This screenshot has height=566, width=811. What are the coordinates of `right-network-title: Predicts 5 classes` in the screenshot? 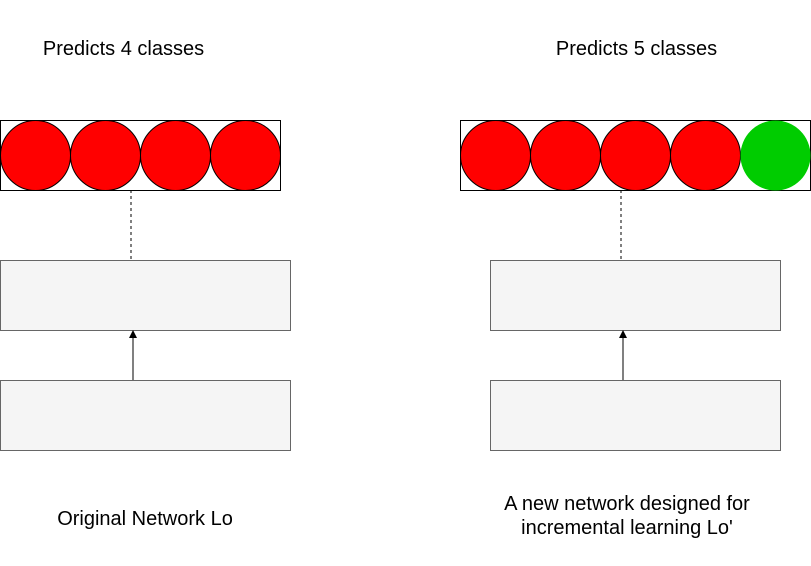 It's located at (636, 49).